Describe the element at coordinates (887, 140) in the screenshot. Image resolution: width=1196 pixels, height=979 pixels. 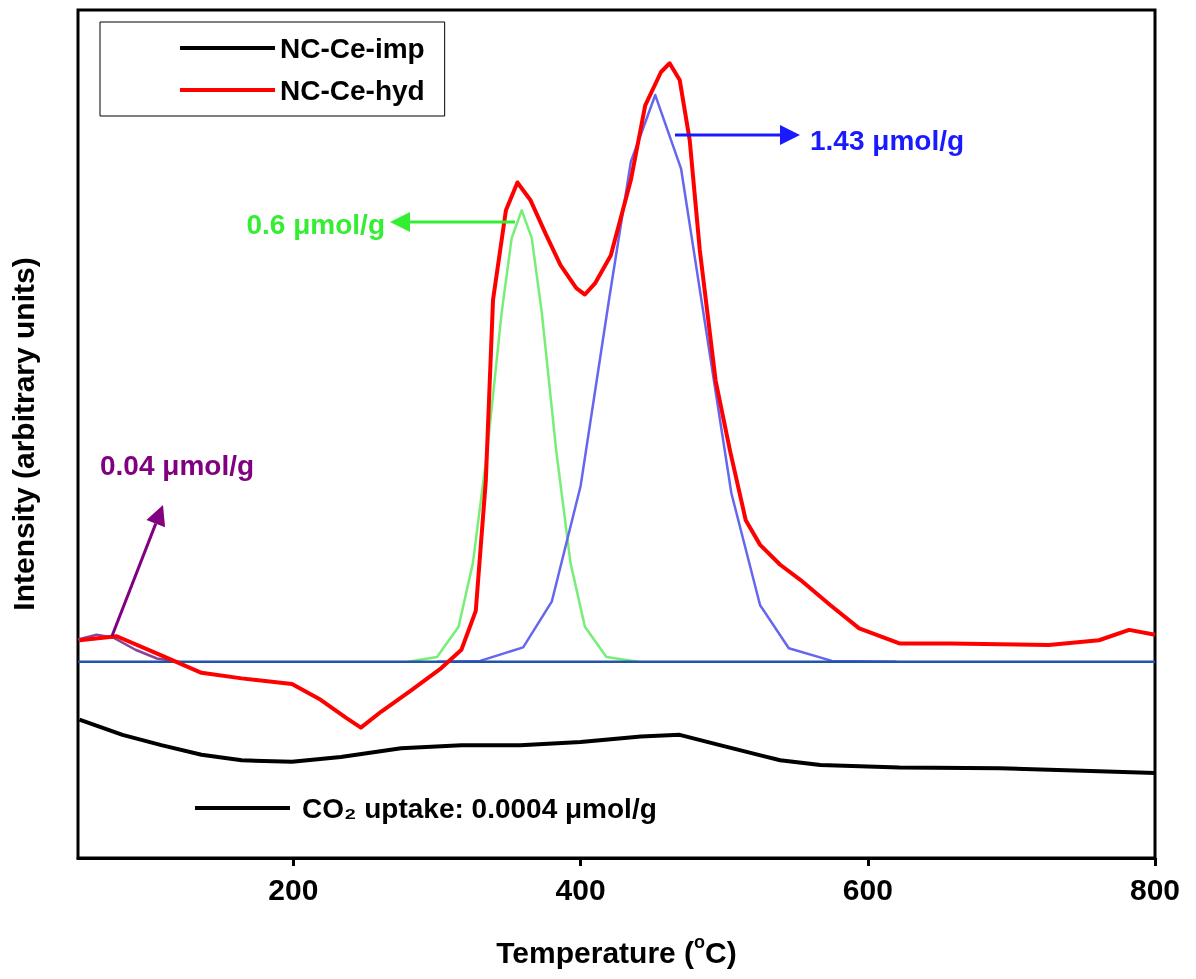
I see `annotation: 1.43 μmol/g` at that location.